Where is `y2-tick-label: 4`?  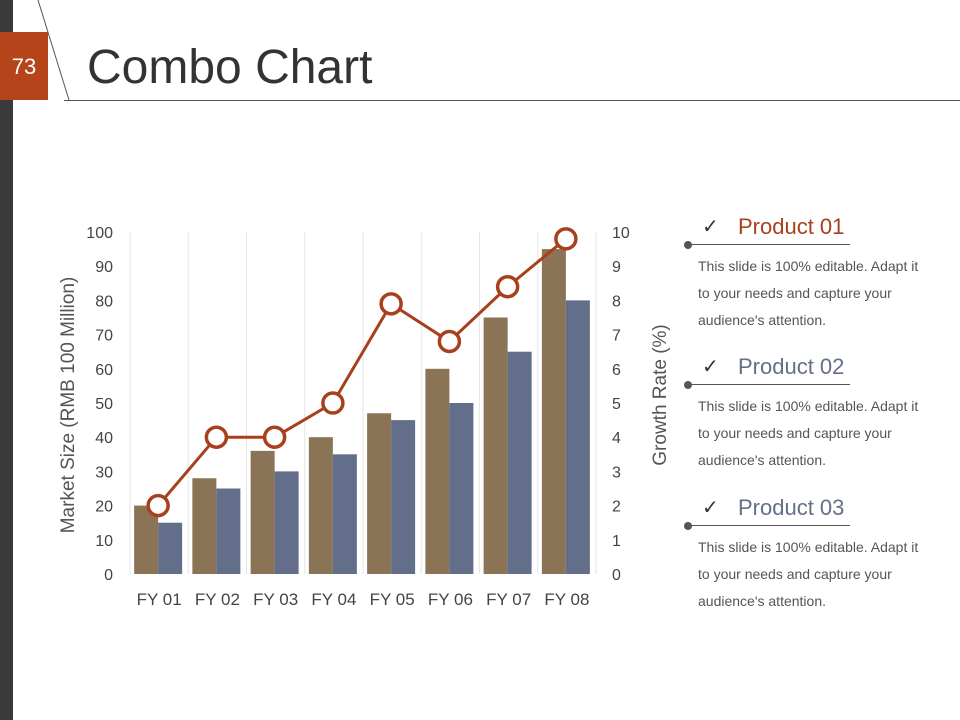
y2-tick-label: 4 is located at coordinates (616, 438).